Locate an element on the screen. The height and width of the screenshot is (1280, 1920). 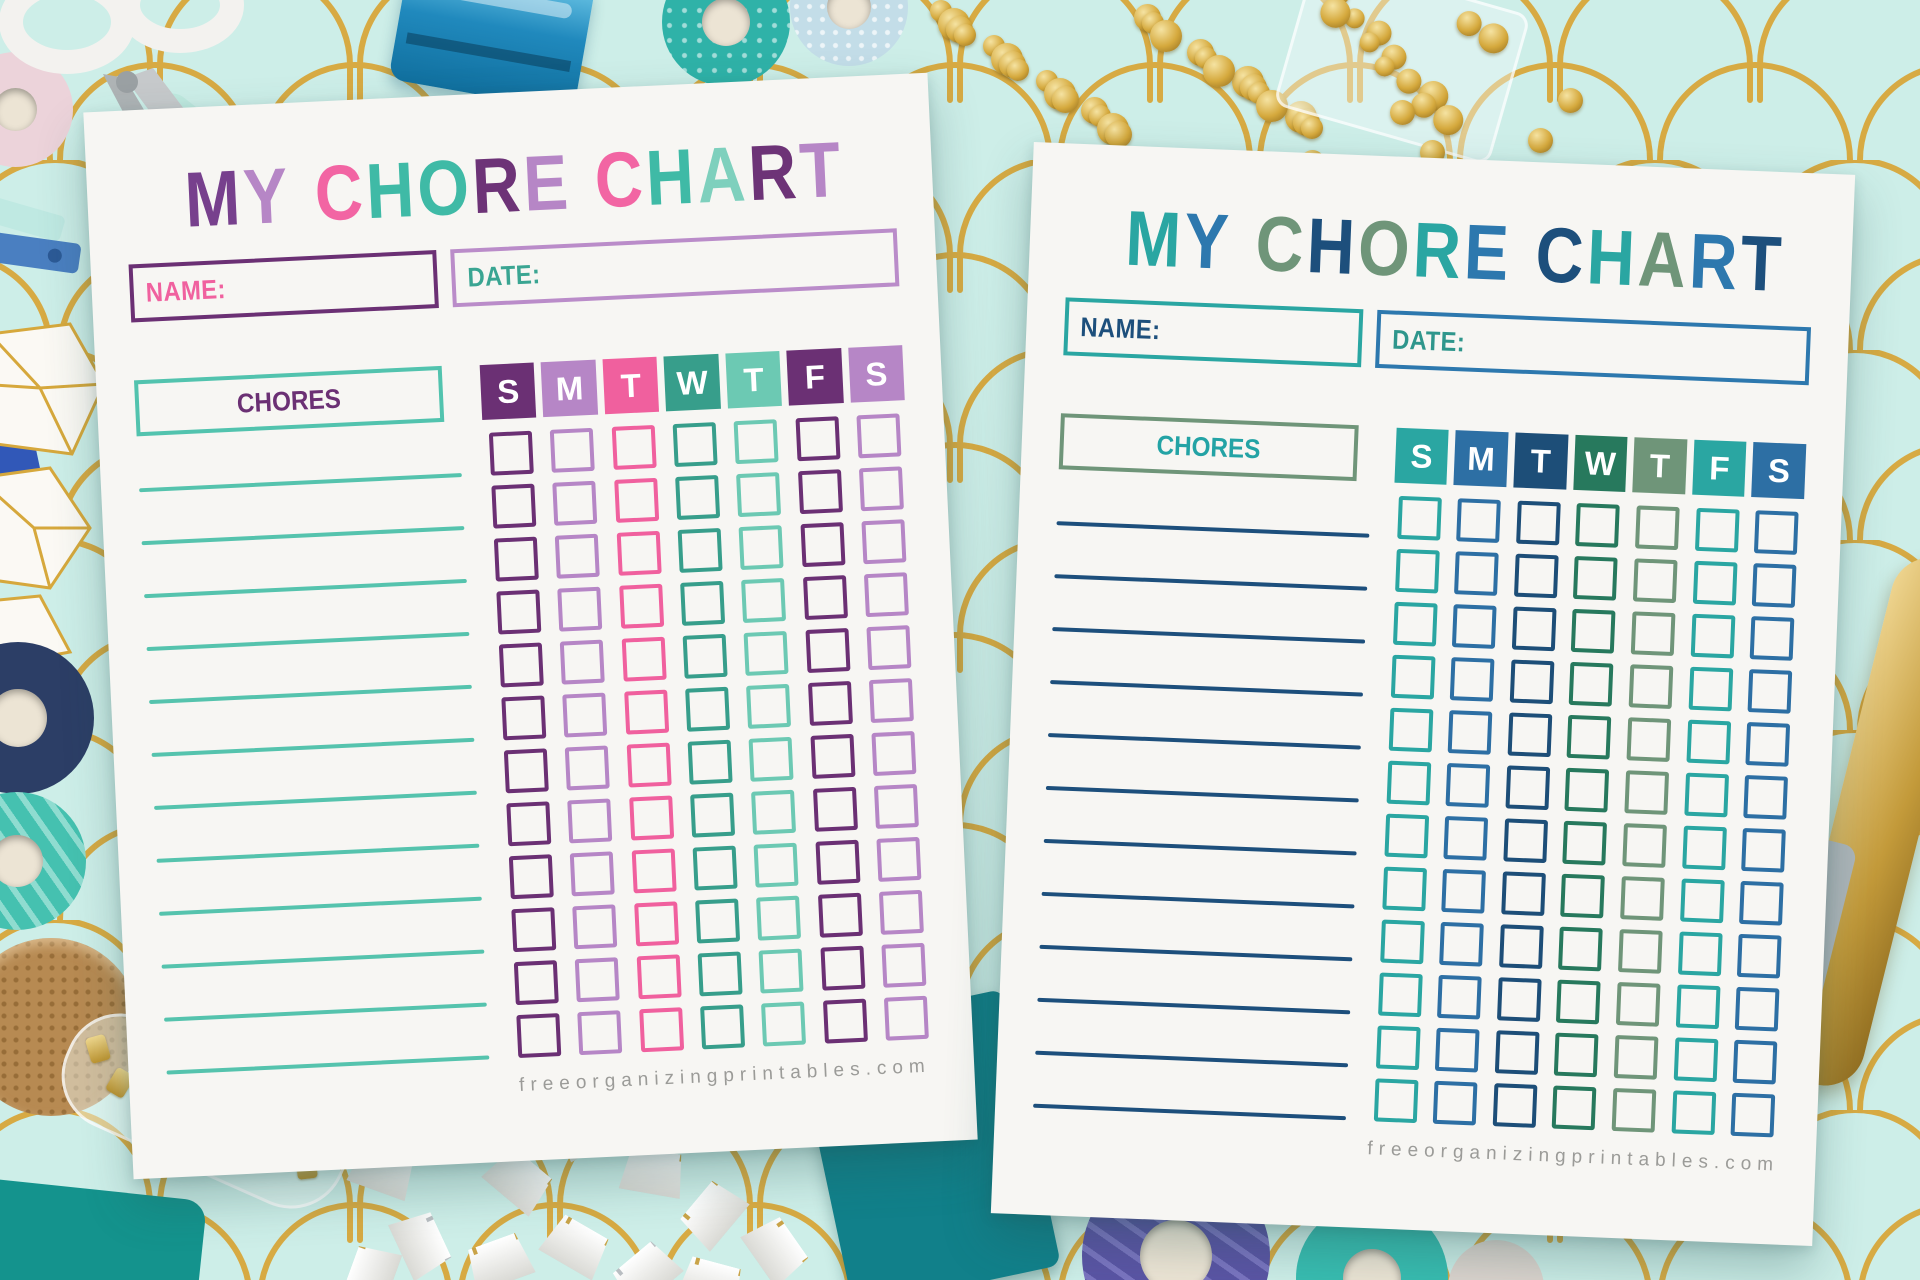
title-letter: R is located at coordinates (772, 172).